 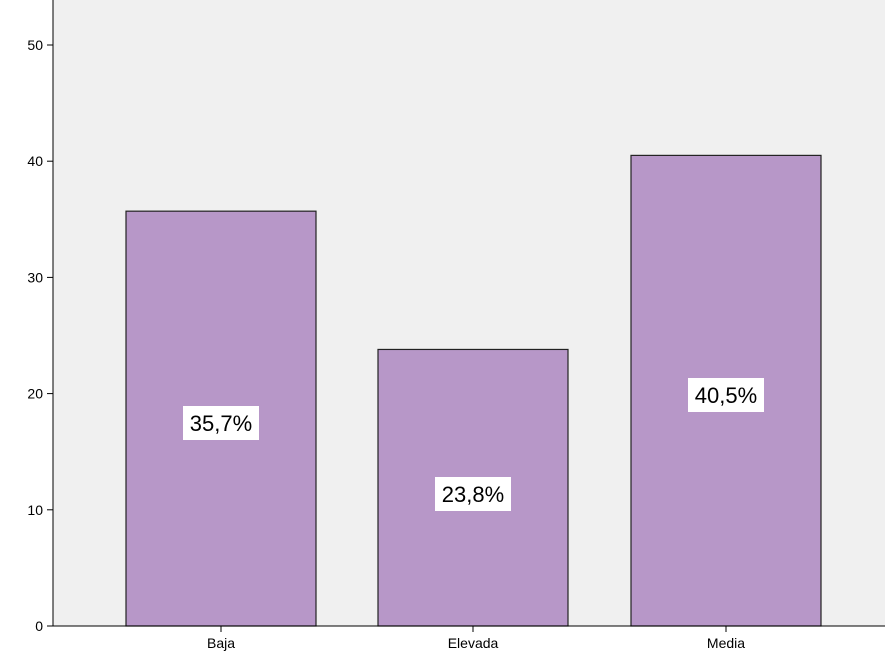 What do you see at coordinates (473, 643) in the screenshot?
I see `x-tick-label-elevada: Elevada` at bounding box center [473, 643].